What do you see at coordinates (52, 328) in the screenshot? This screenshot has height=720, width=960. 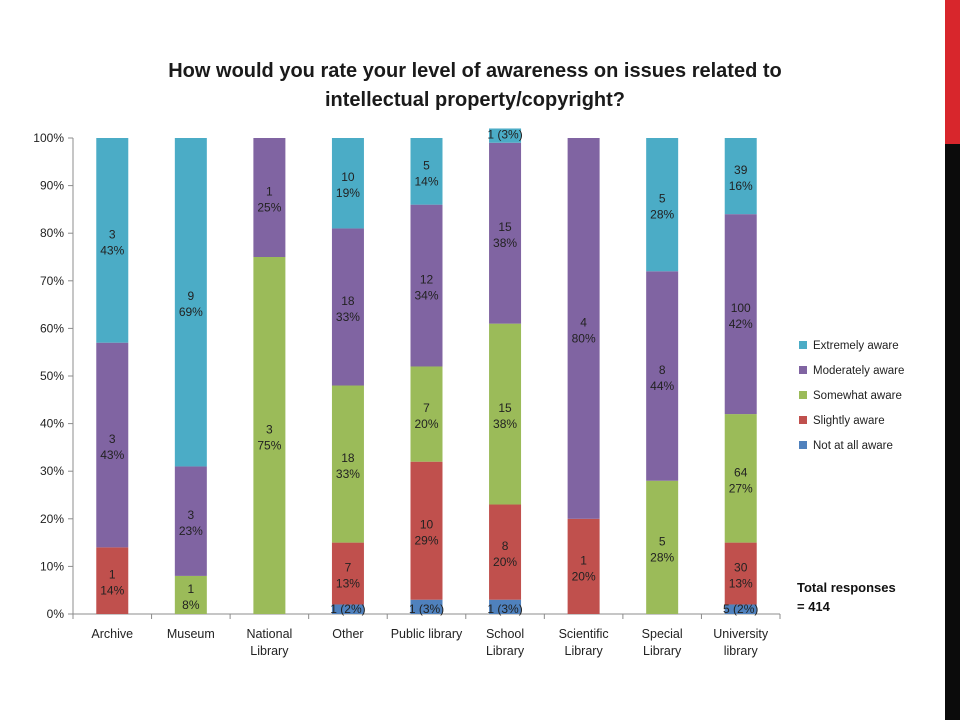 I see `y-tick-label: 60%` at bounding box center [52, 328].